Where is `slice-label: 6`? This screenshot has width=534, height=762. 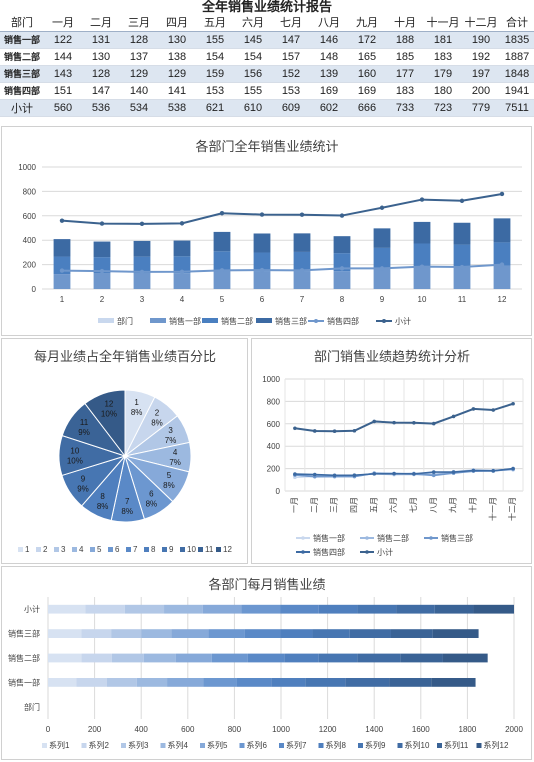 slice-label: 6 is located at coordinates (151, 494).